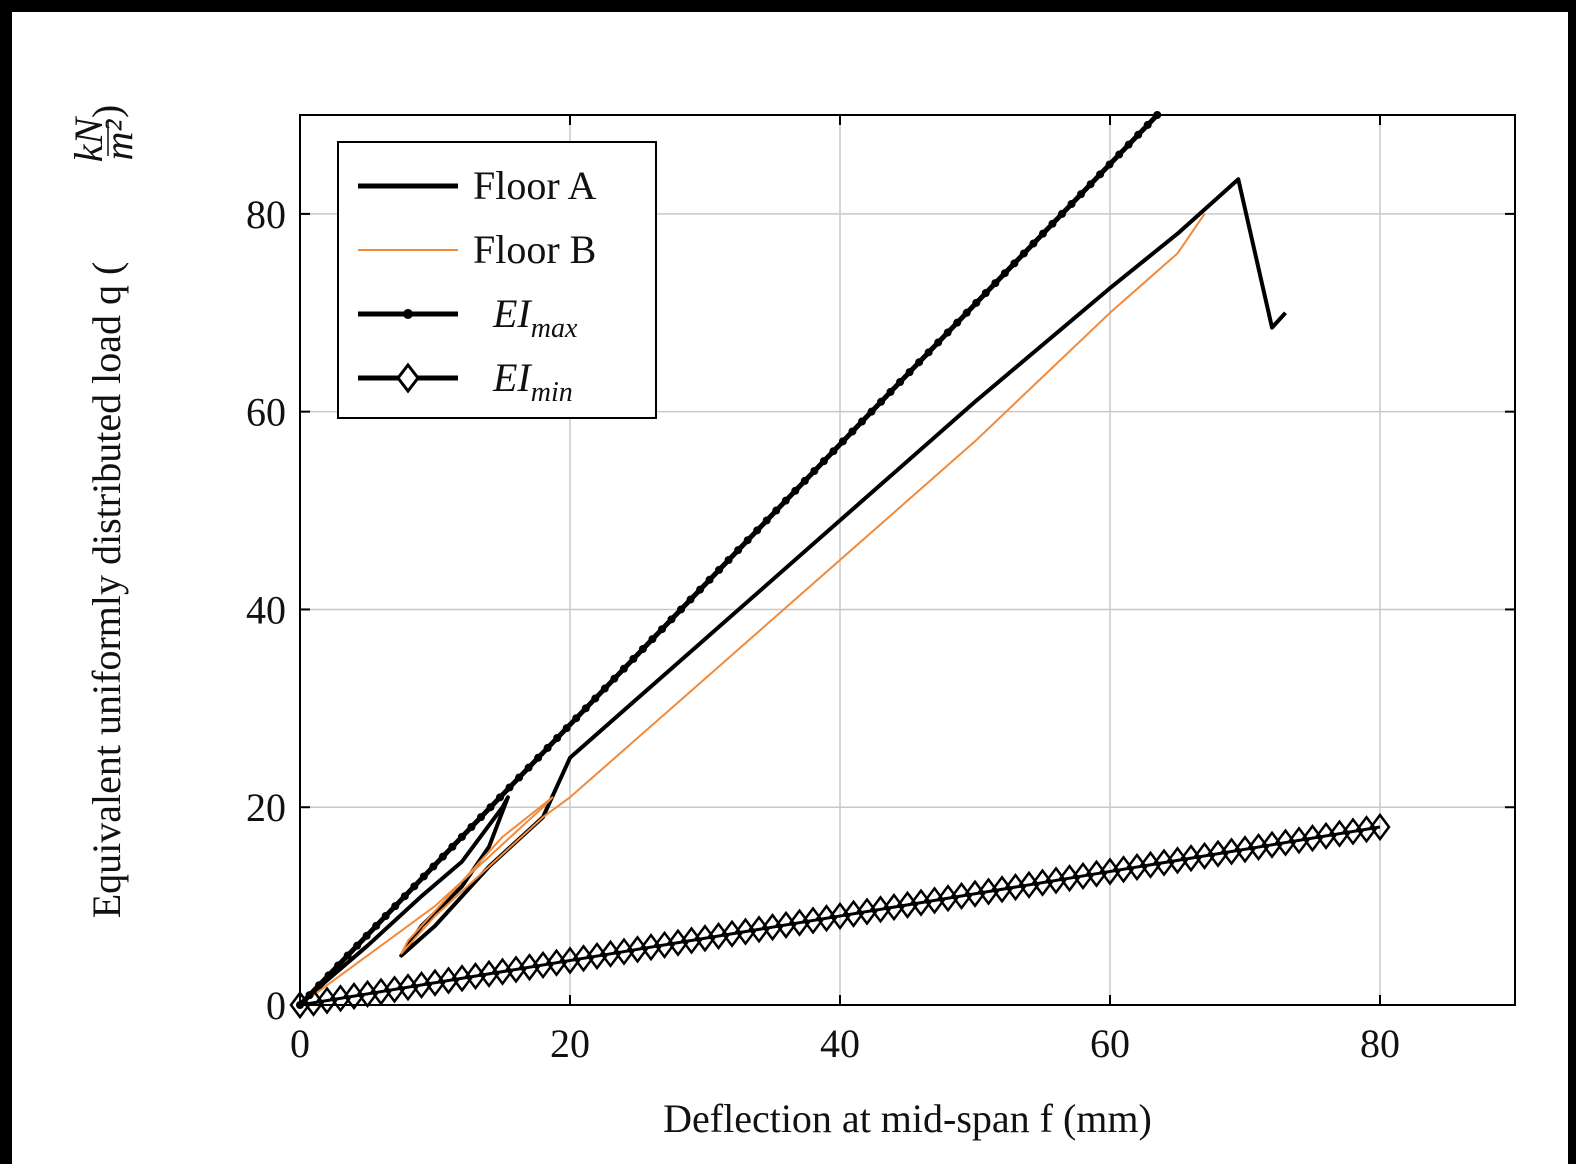  What do you see at coordinates (266, 807) in the screenshot?
I see `y-tick-label: 20` at bounding box center [266, 807].